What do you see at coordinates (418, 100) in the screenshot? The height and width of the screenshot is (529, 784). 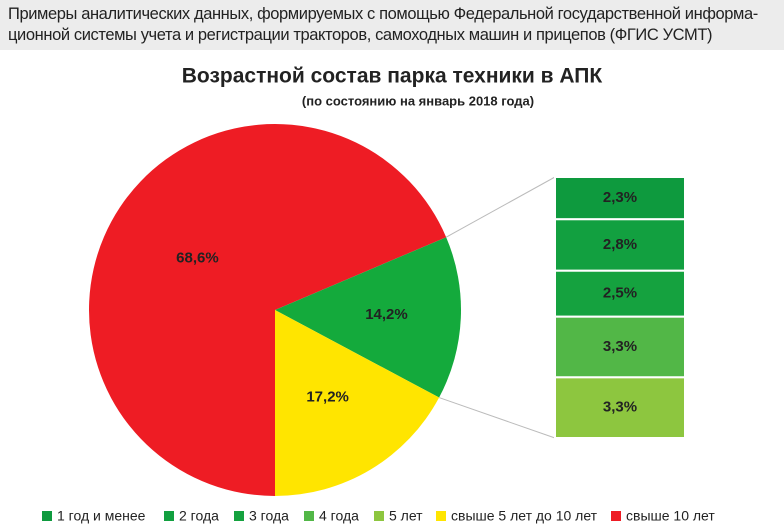 I see `chart-subtitle: (по состоянию на январь 2018 года)` at bounding box center [418, 100].